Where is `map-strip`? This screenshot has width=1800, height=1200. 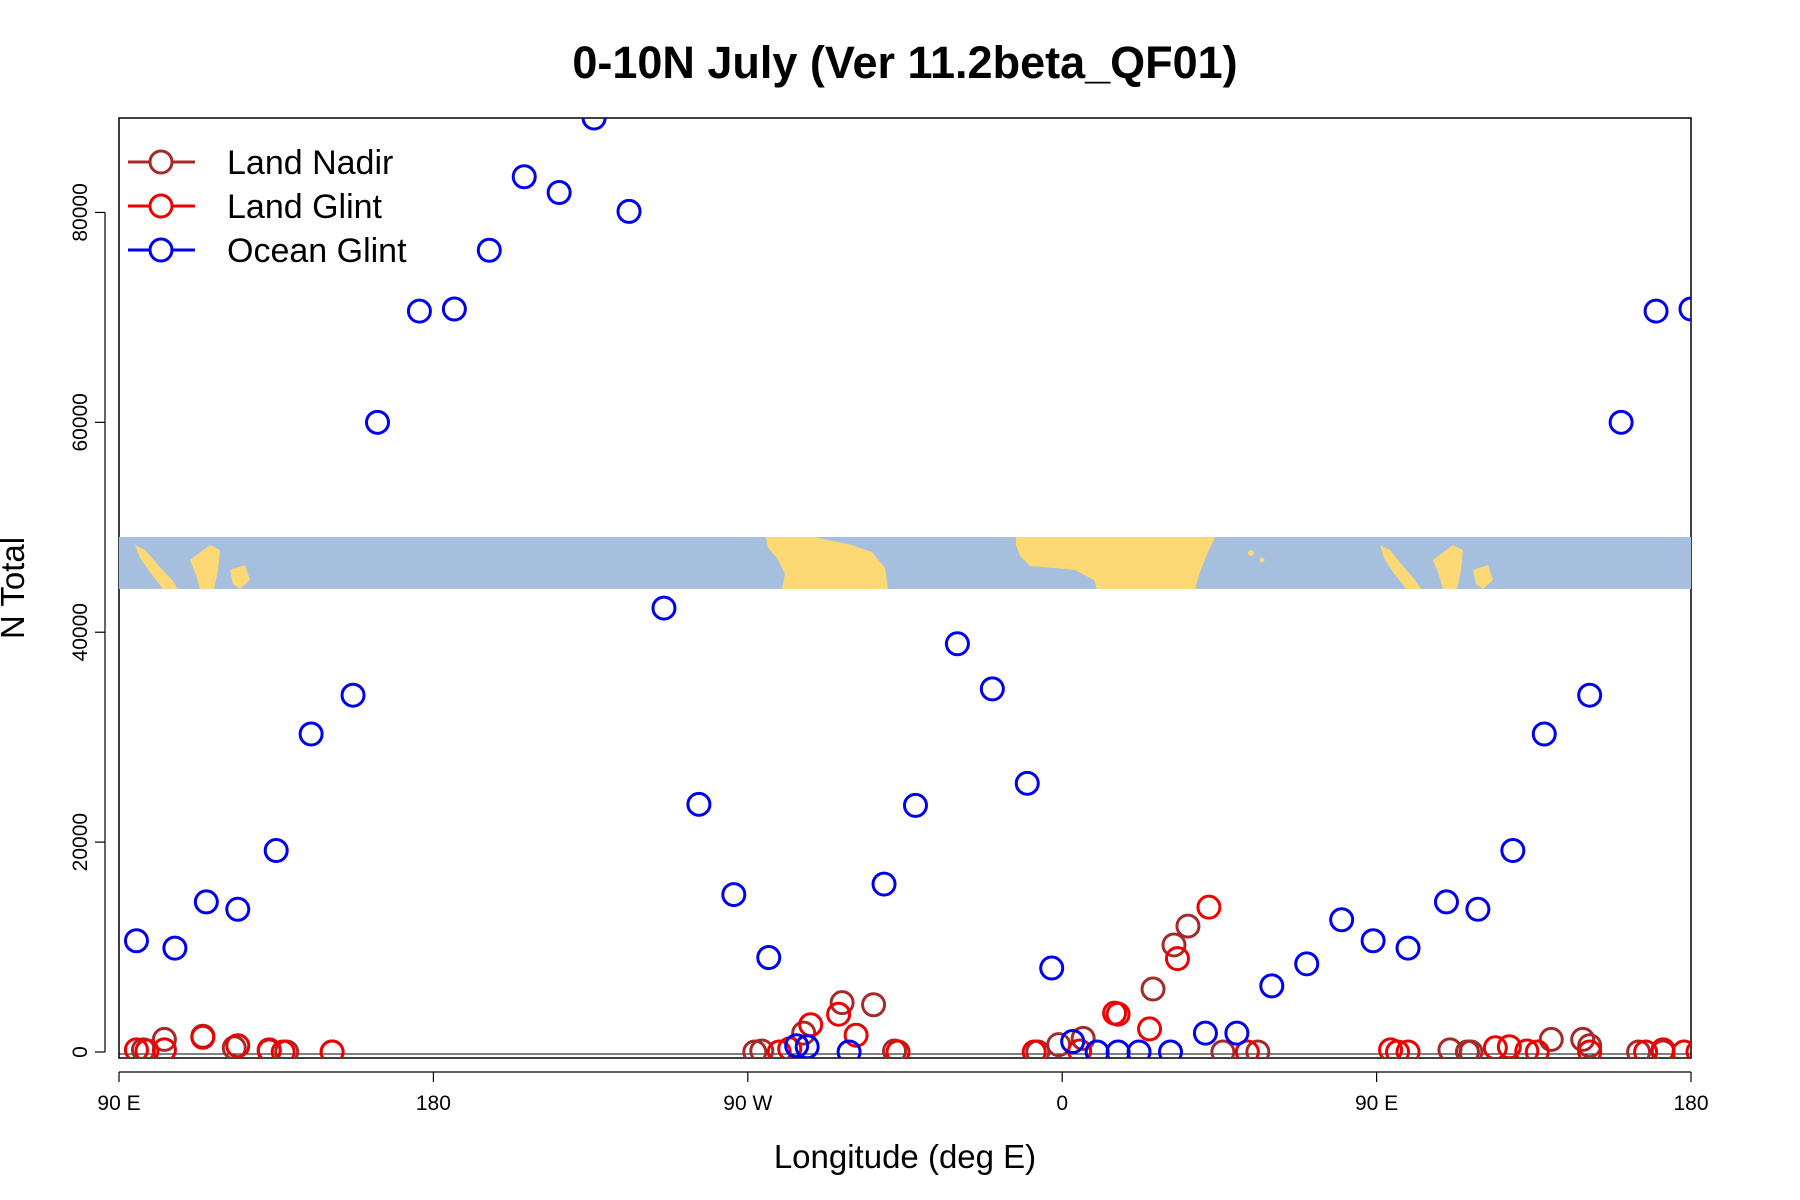 map-strip is located at coordinates (905, 563).